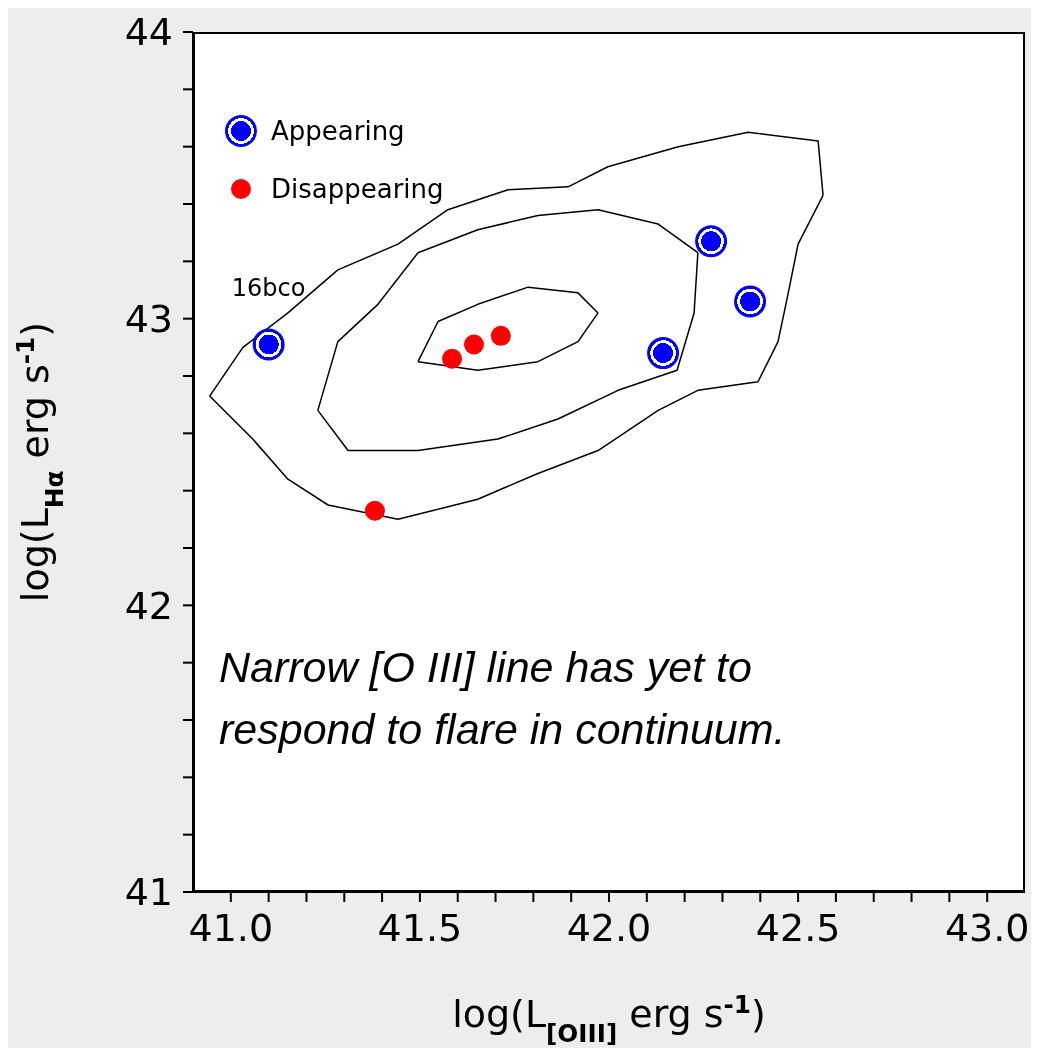 The height and width of the screenshot is (1053, 1039). I want to click on x-axis-title: log(L$_{[OIII]}$ erg s$^{-1}$), so click(609, 1018).